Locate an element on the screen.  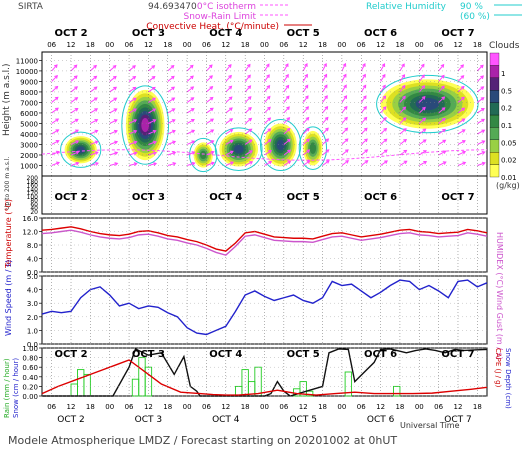
legend-humidity-90: 90 % is located at coordinates (471, 7).